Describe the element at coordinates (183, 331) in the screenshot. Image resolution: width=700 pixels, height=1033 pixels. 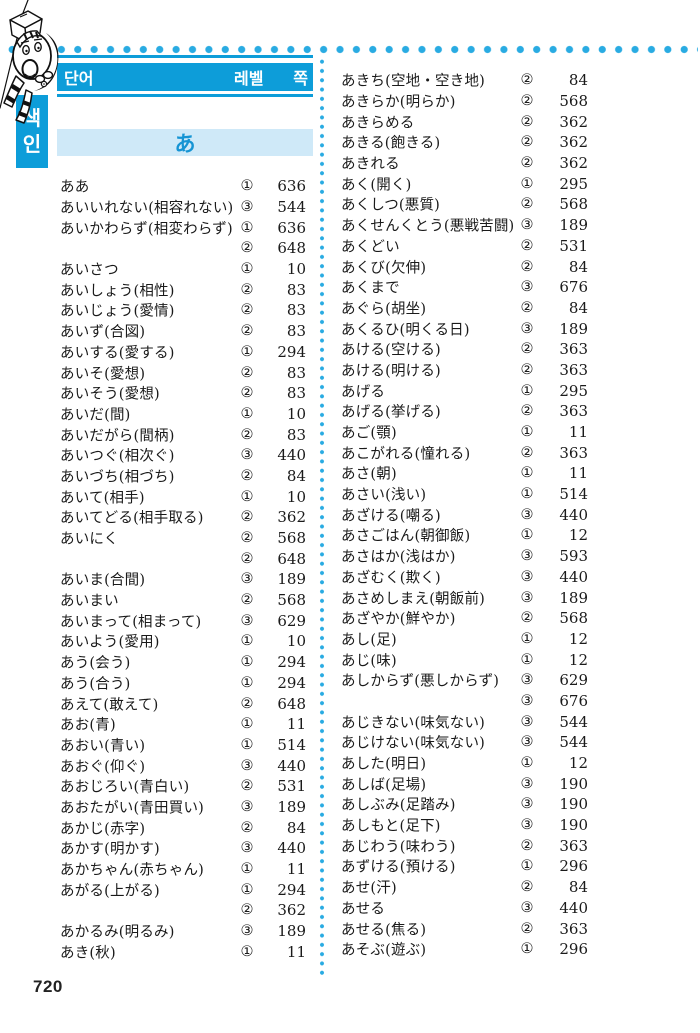
I see `index-entry-row: あいず(合図) ② 83` at that location.